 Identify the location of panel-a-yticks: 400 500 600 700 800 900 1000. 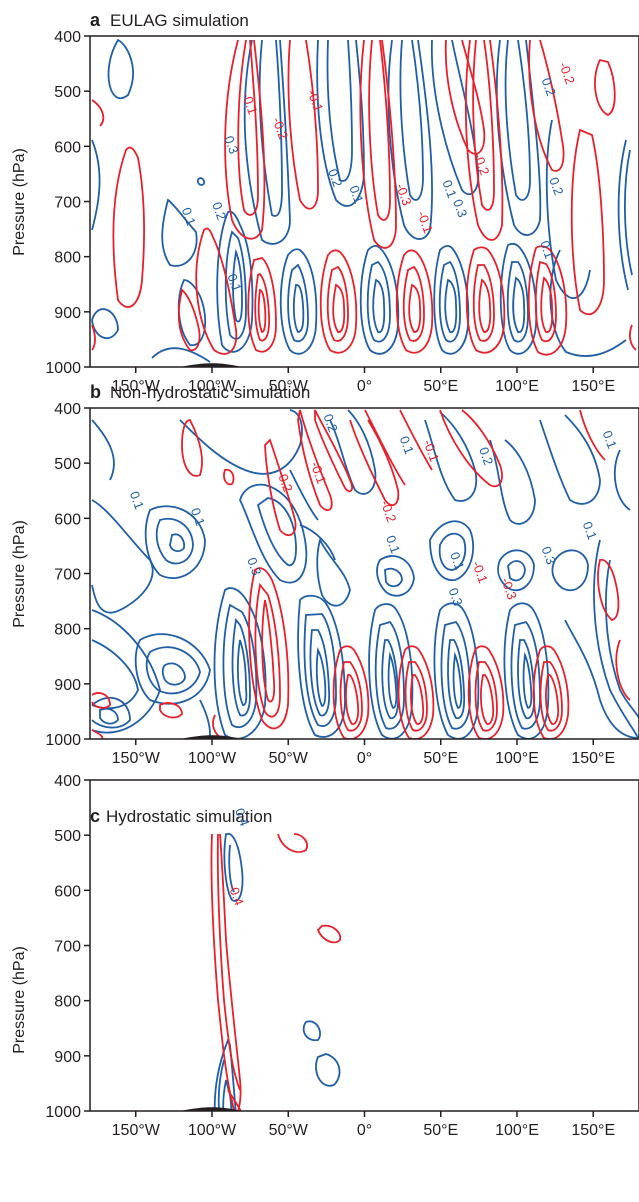
(67, 203).